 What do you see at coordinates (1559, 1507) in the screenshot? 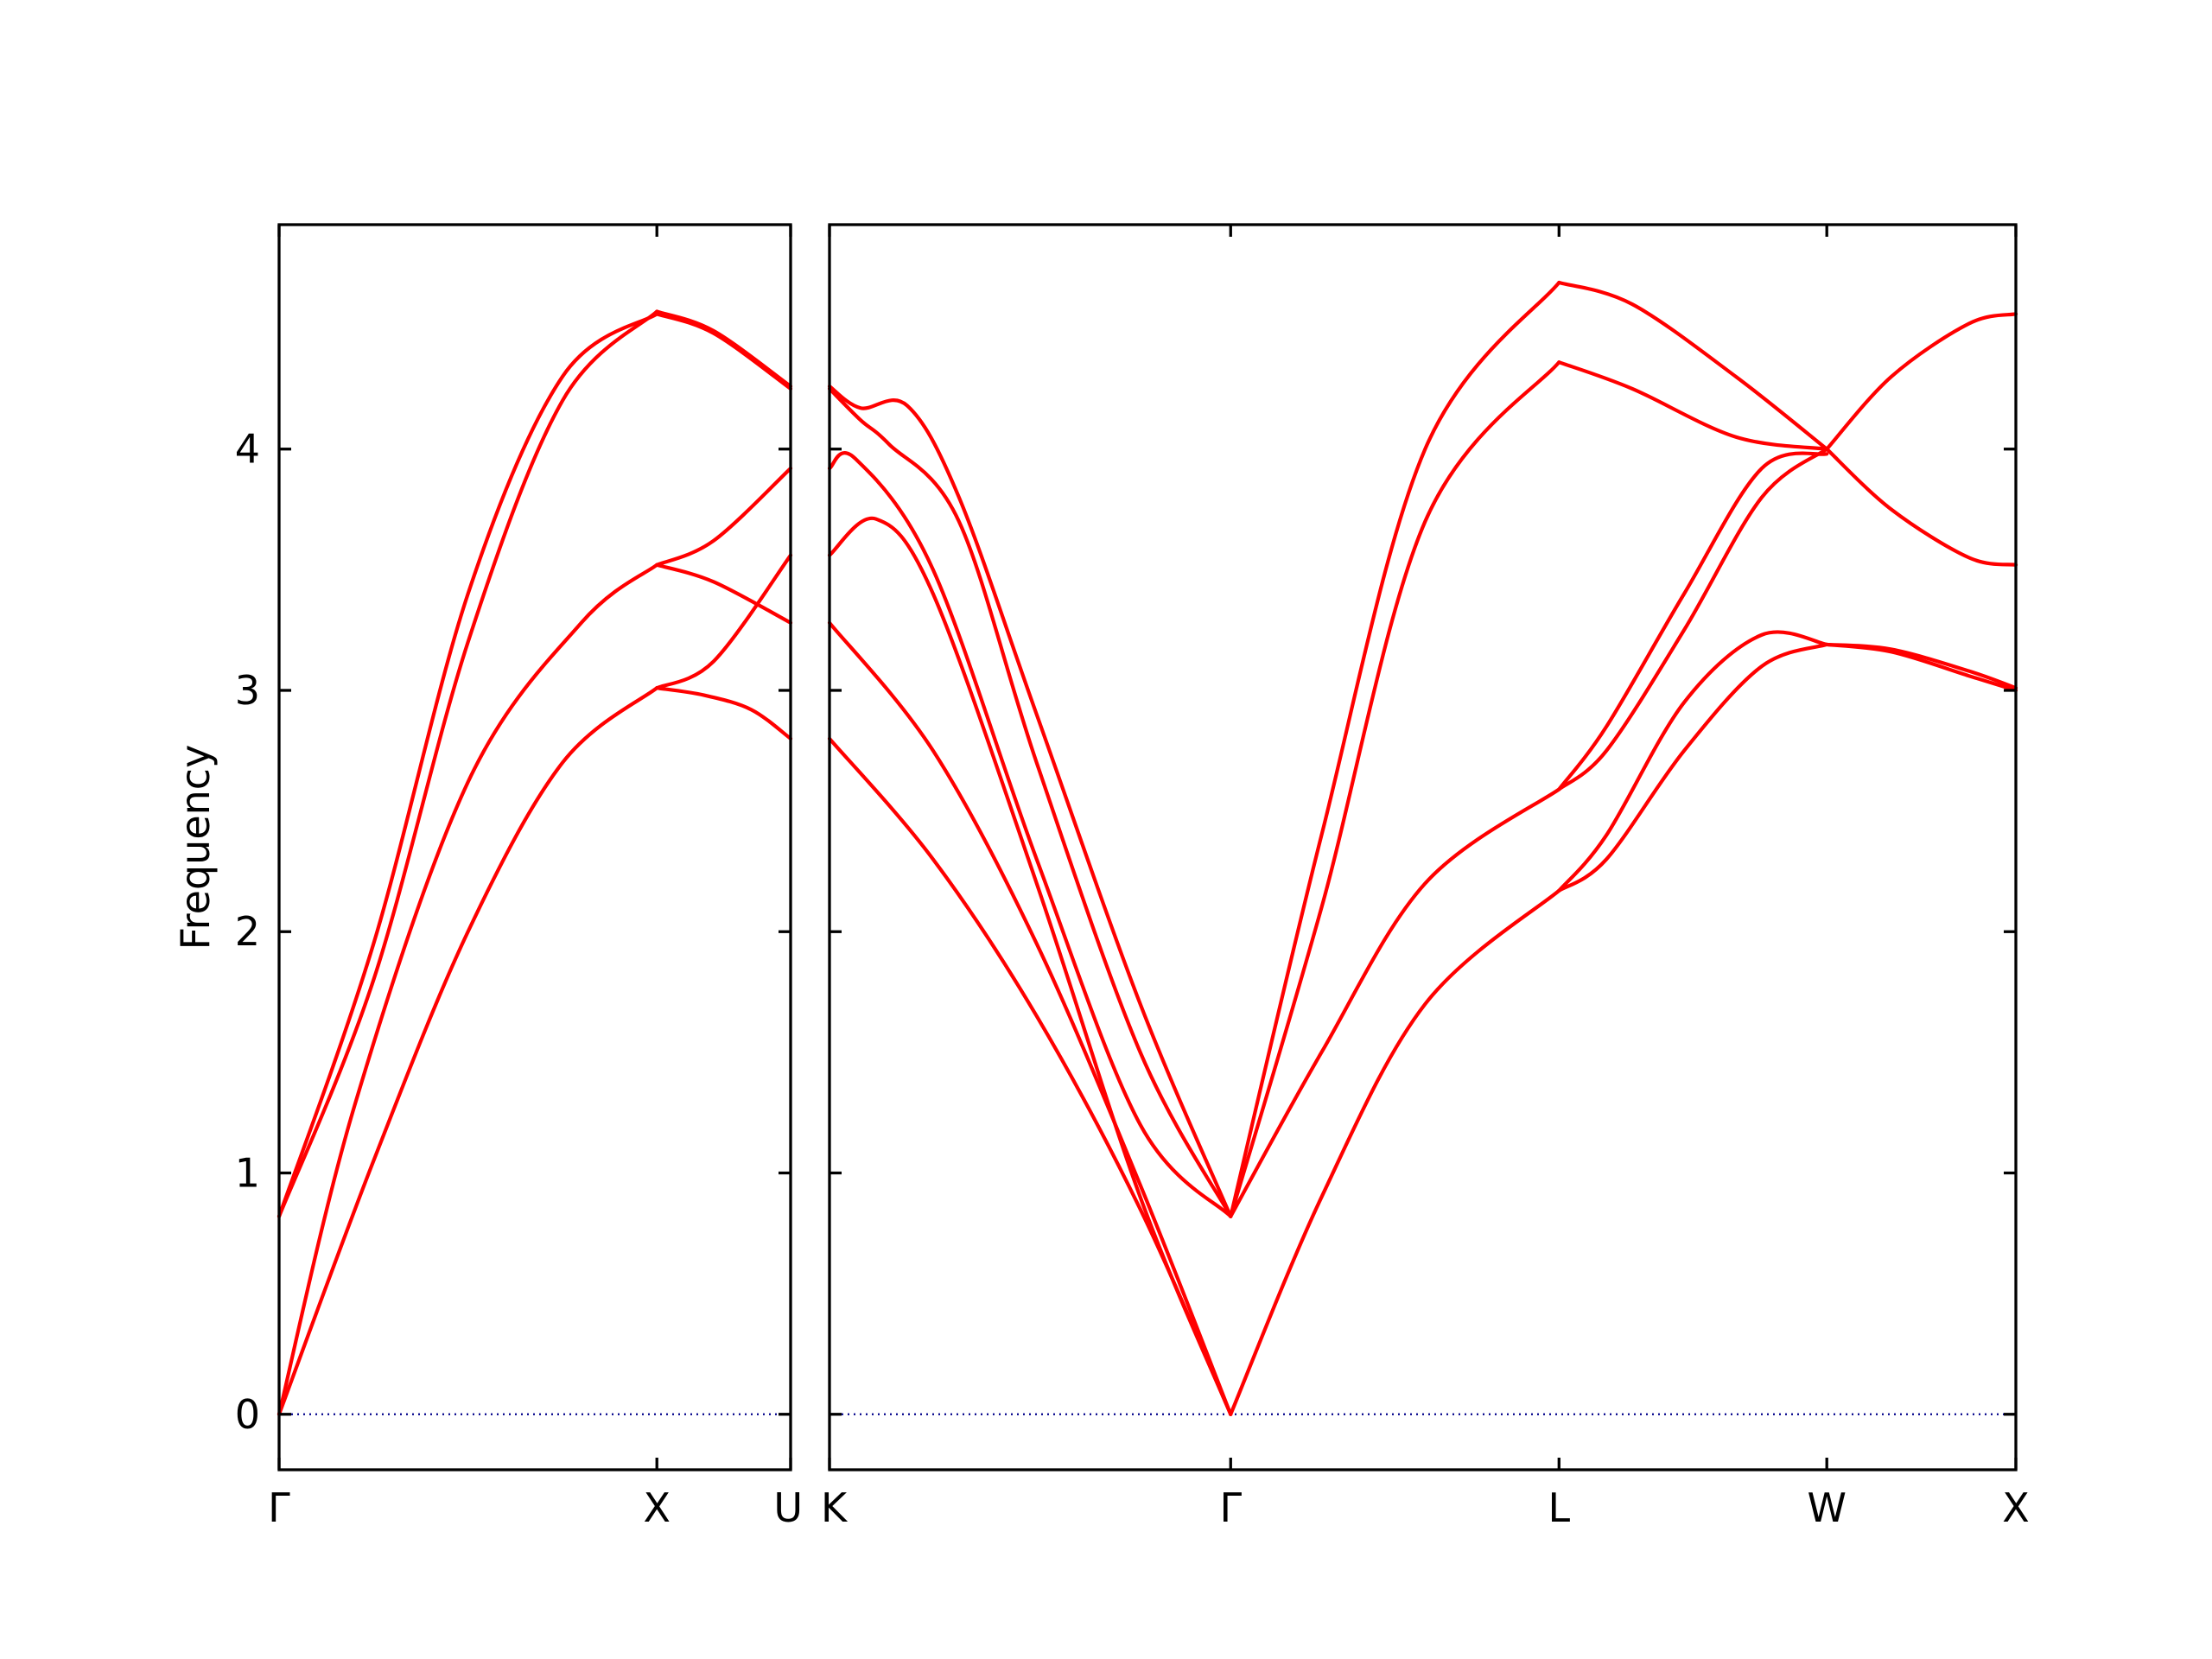
I see `x-tick-label: L` at bounding box center [1559, 1507].